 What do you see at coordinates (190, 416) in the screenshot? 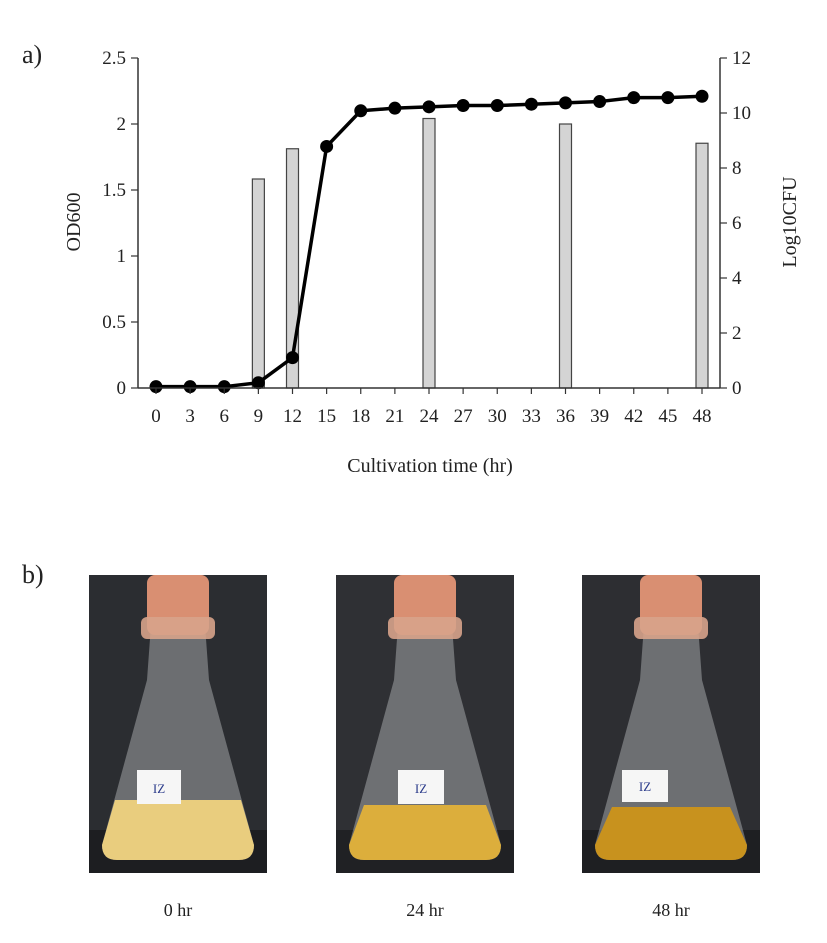
I see `x-tick-label: 3` at bounding box center [190, 416].